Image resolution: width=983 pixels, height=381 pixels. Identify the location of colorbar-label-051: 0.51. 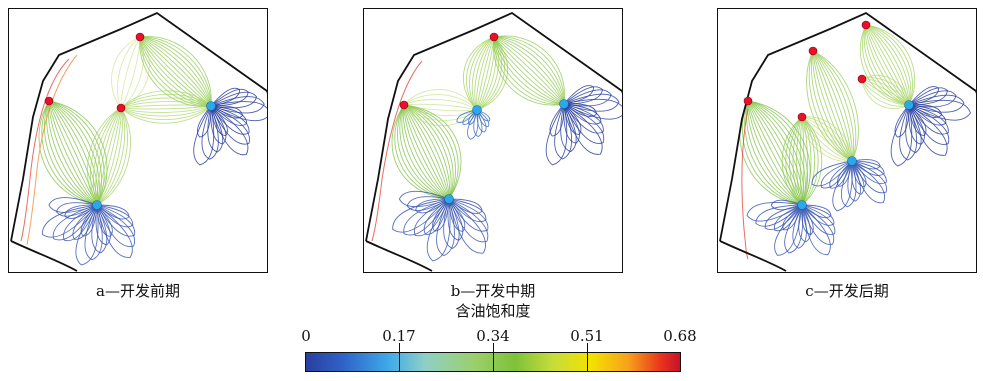
(587, 336).